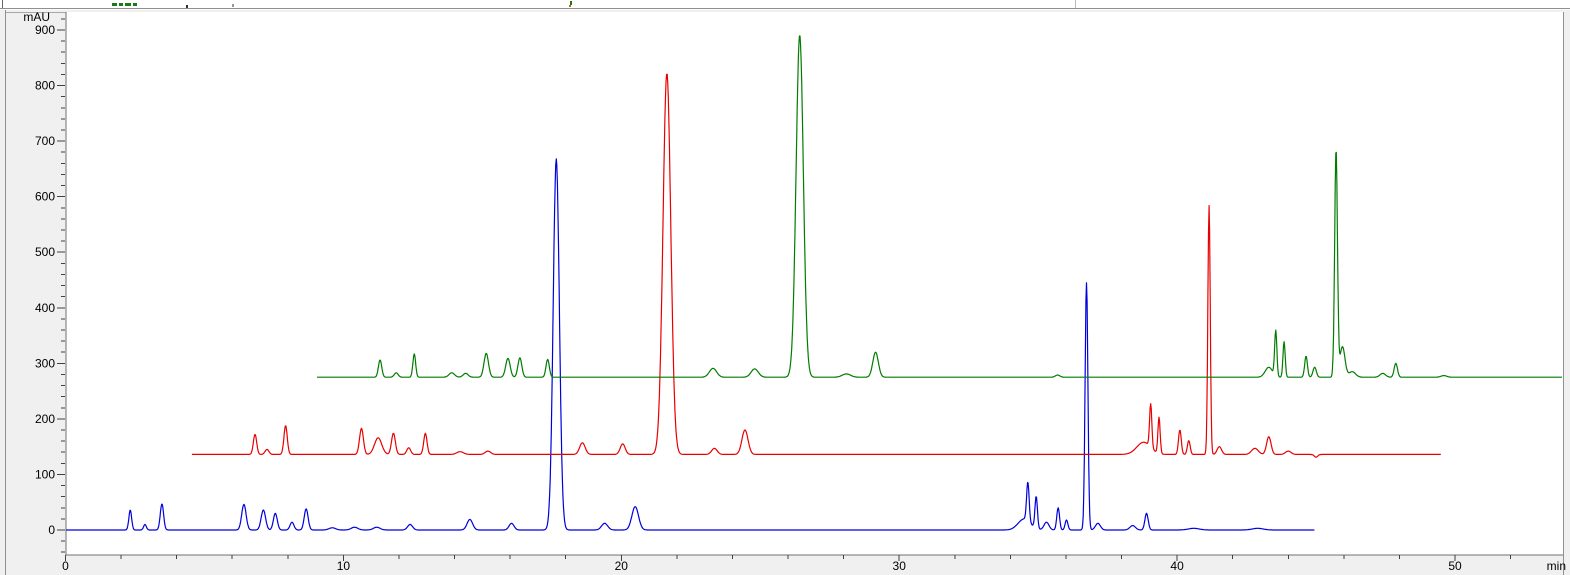 This screenshot has width=1570, height=575. Describe the element at coordinates (1177, 566) in the screenshot. I see `x-tick-label: 40` at that location.